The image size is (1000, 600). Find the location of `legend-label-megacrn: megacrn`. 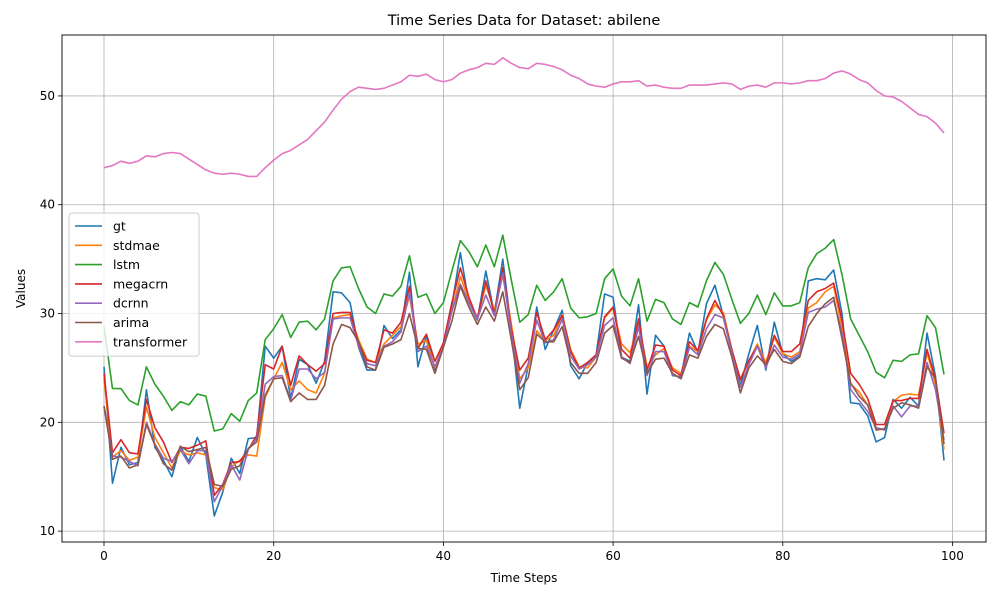

legend-label-megacrn: megacrn is located at coordinates (140, 283).